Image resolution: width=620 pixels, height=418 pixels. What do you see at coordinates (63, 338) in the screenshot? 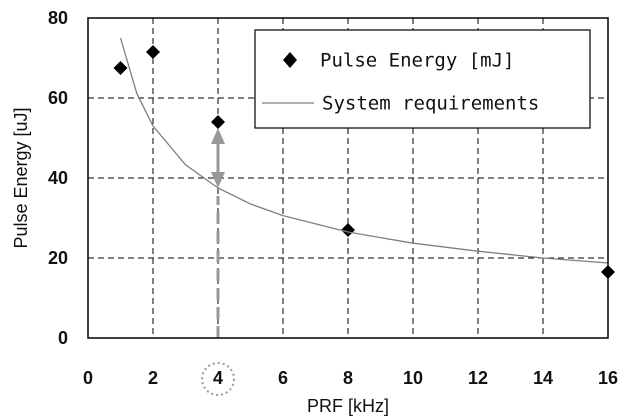
I see `y-tick-label: 0` at bounding box center [63, 338].